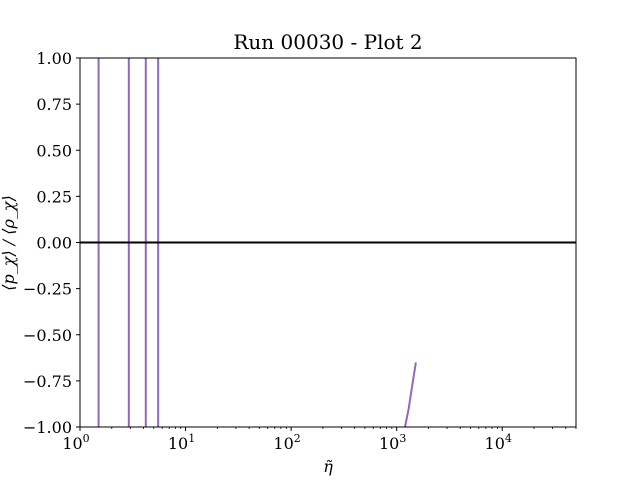  What do you see at coordinates (9, 243) in the screenshot?
I see `y-axis-label: ⟨p_χ⟩ / ⟨ρ_χ⟩` at bounding box center [9, 243].